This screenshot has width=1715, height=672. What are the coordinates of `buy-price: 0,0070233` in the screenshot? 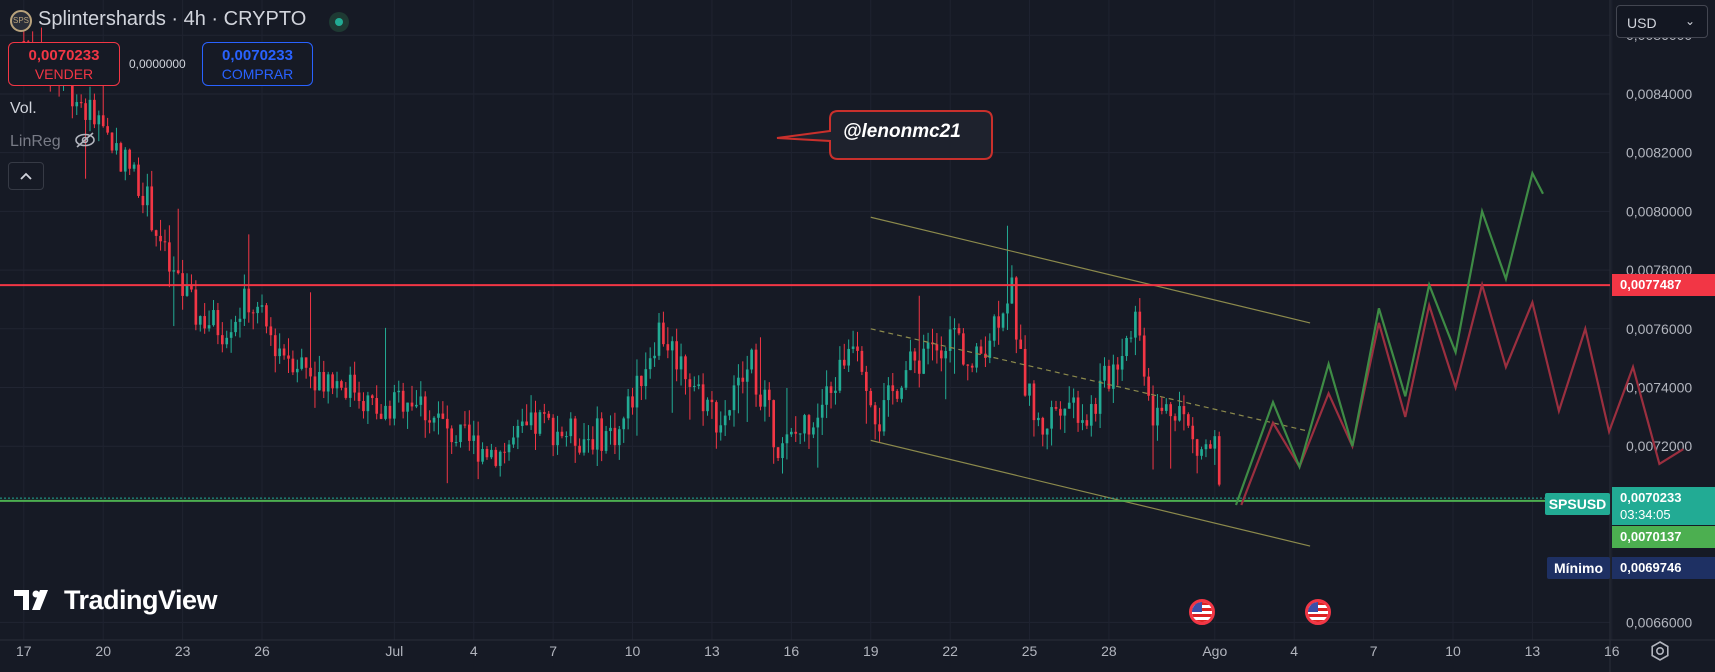 It's located at (257, 55).